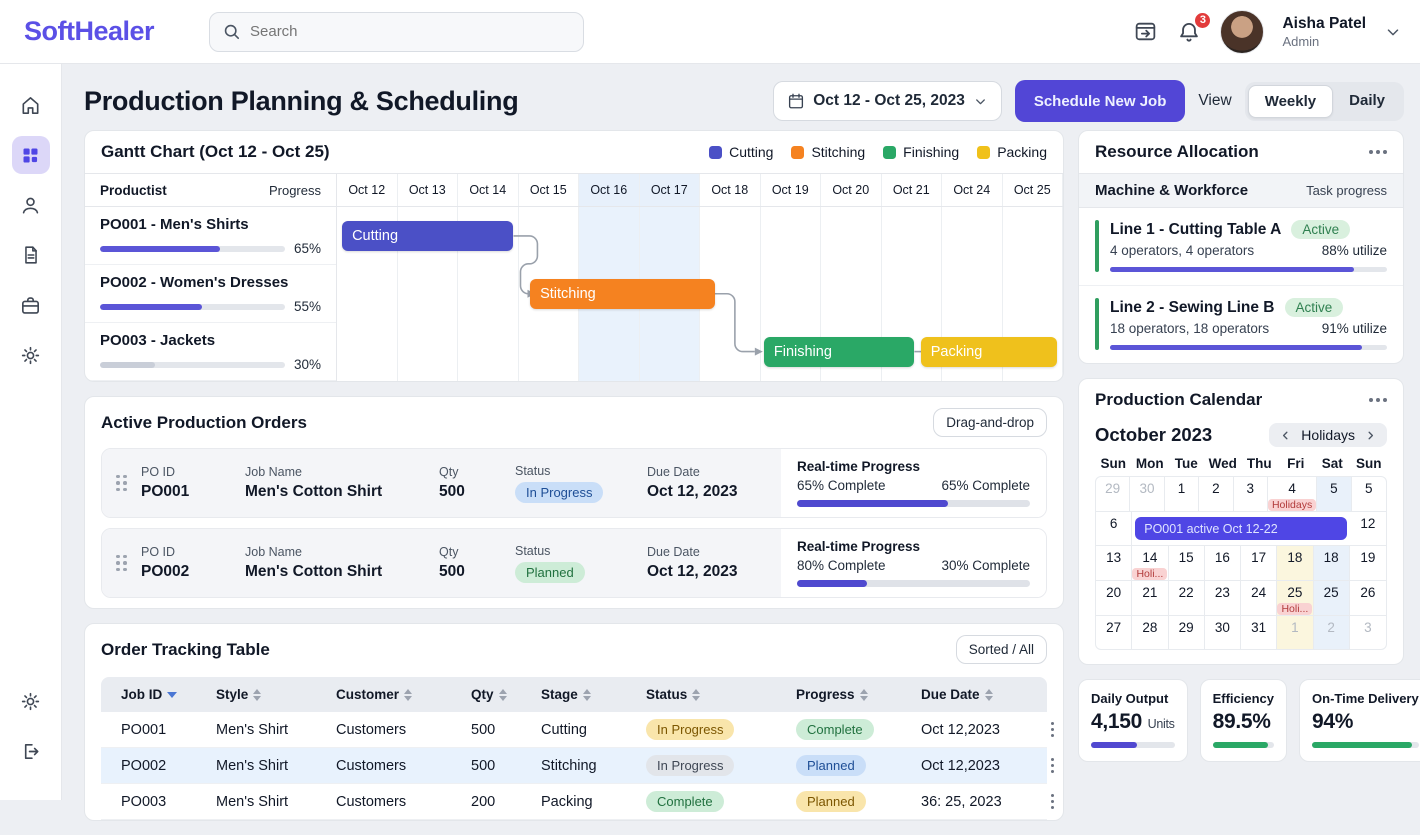 Image resolution: width=1420 pixels, height=835 pixels. I want to click on chevron-right-icon, so click(1370, 435).